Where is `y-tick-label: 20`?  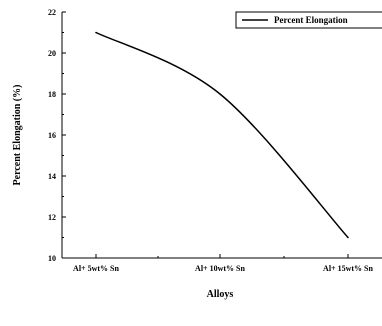 y-tick-label: 20 is located at coordinates (52, 53).